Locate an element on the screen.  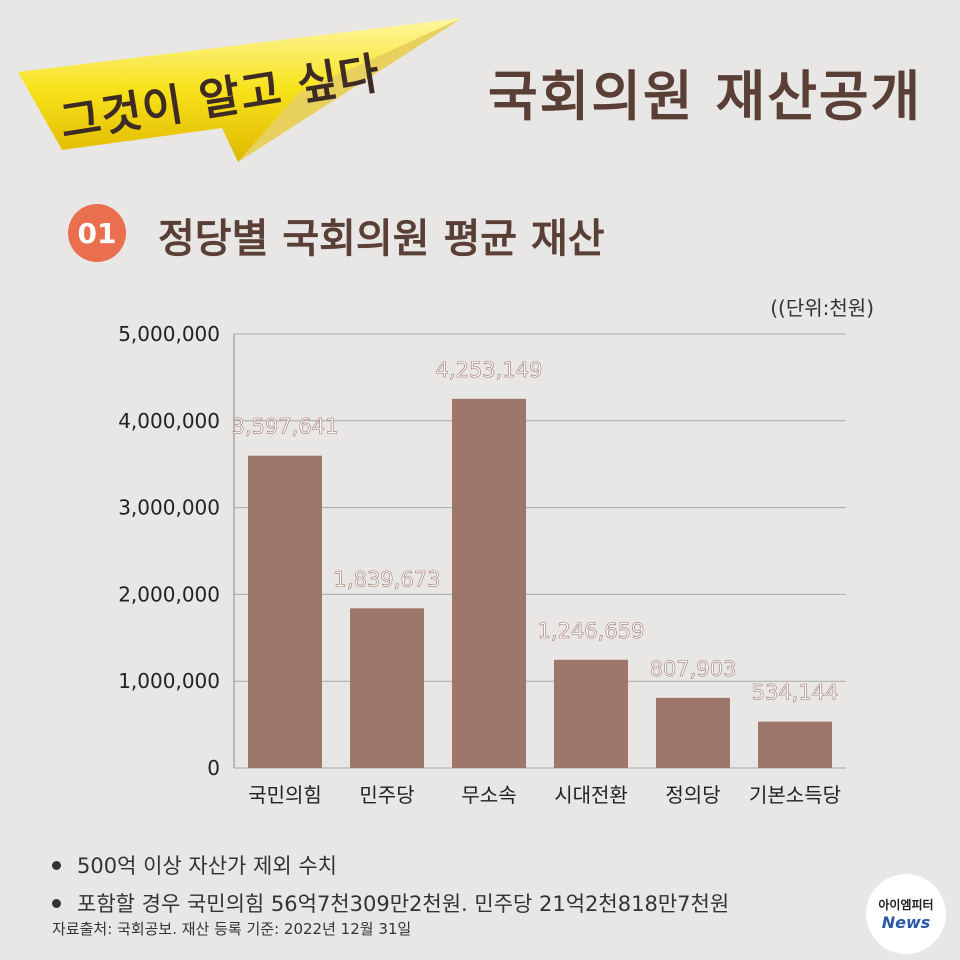
y-tick-label: 1,000,000 is located at coordinates (169, 681).